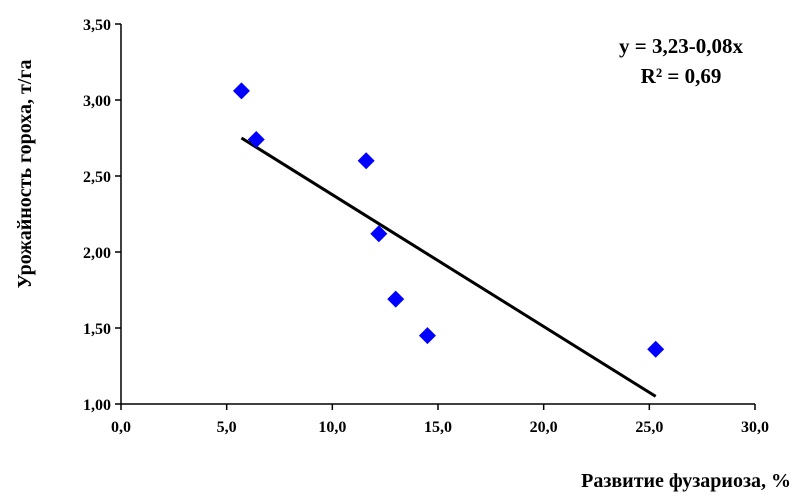  Describe the element at coordinates (97, 25) in the screenshot. I see `y-tick-label: 3,50` at that location.